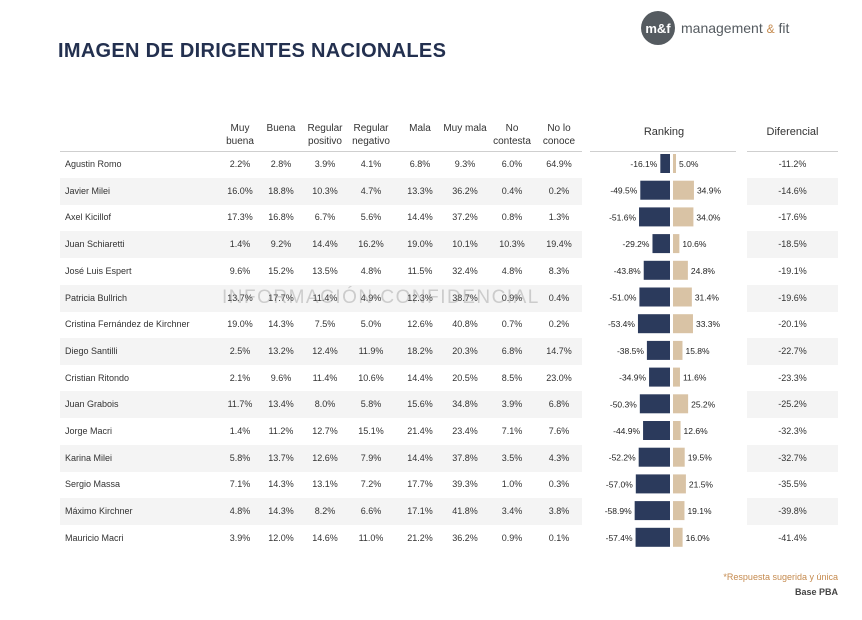 The image size is (862, 620). Describe the element at coordinates (792, 377) in the screenshot. I see `diferencial-value: -23.3%` at that location.